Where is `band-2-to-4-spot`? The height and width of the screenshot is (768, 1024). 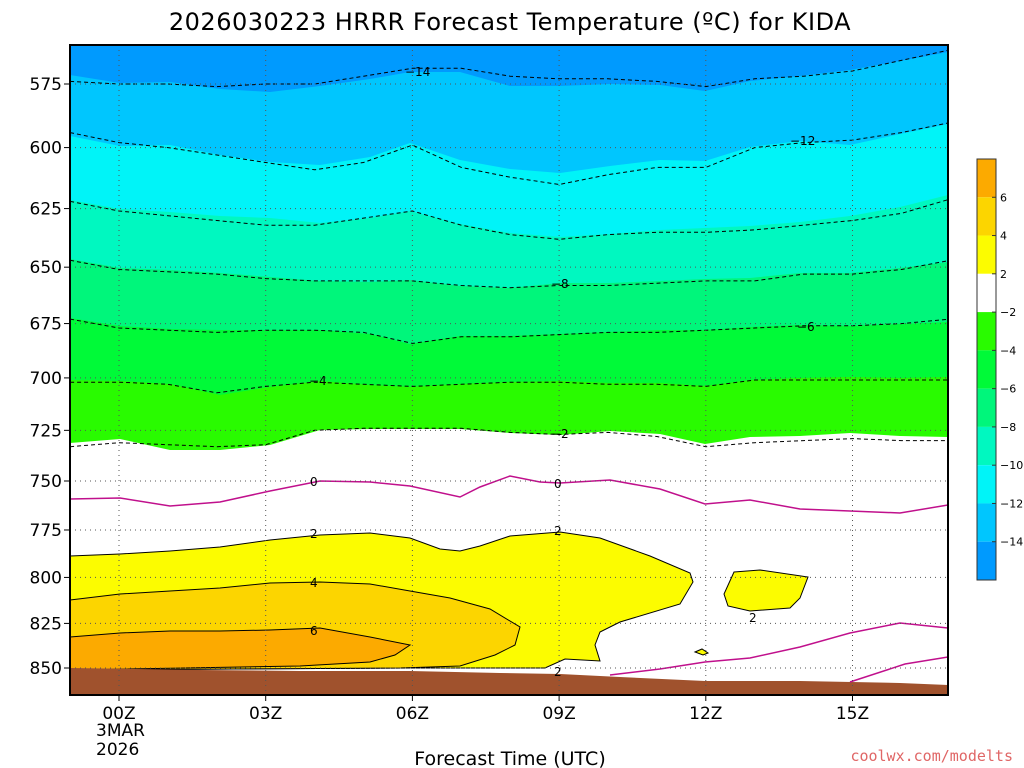 band-2-to-4-spot is located at coordinates (701, 652).